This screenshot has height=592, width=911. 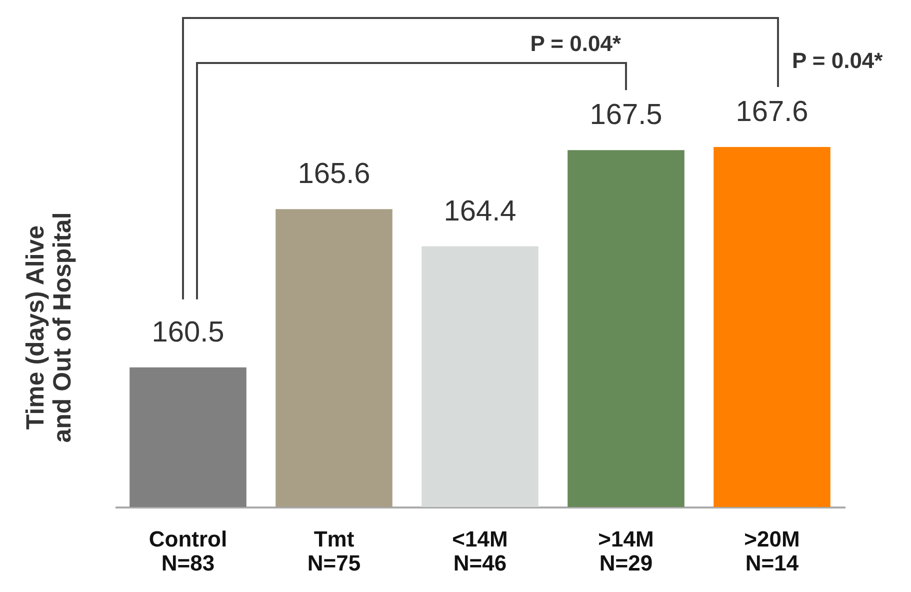 I want to click on x-tick-label: >20M N=14, so click(x=772, y=551).